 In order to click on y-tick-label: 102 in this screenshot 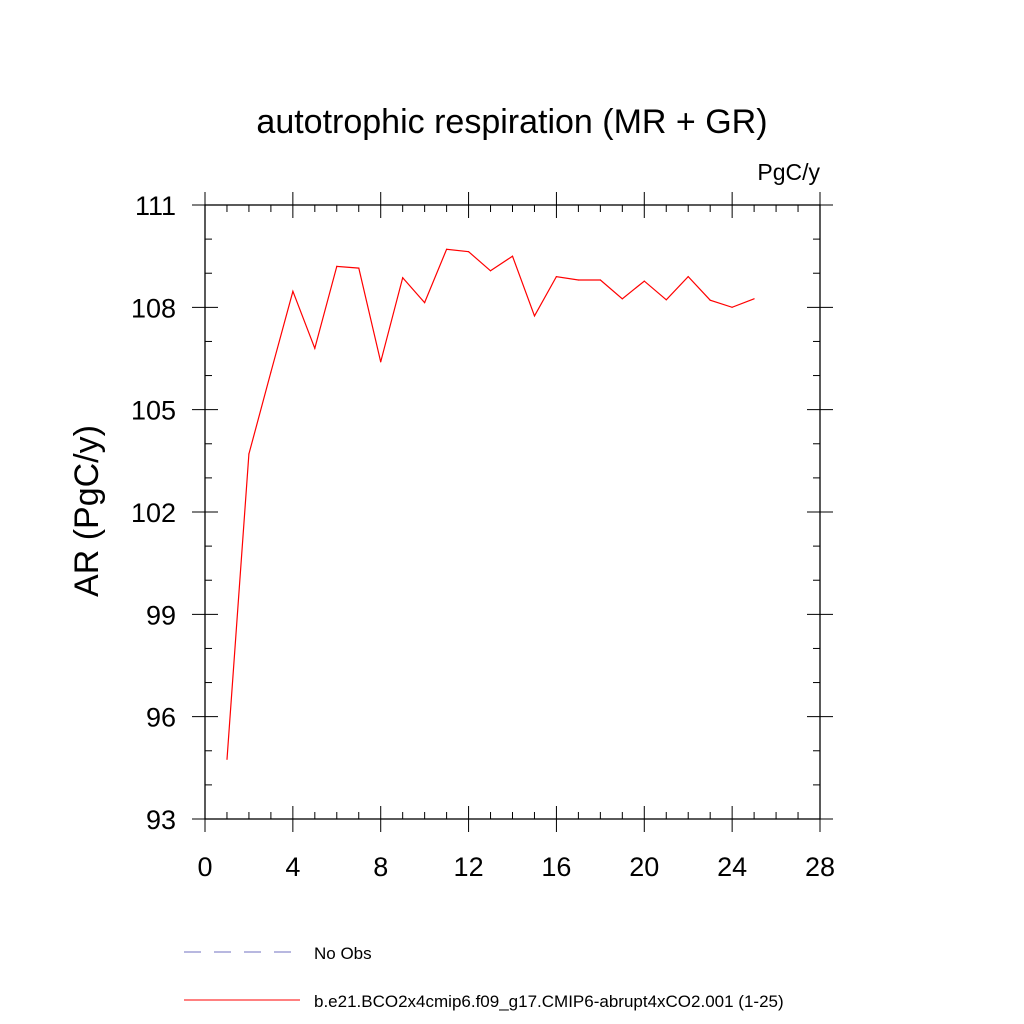, I will do `click(153, 513)`.